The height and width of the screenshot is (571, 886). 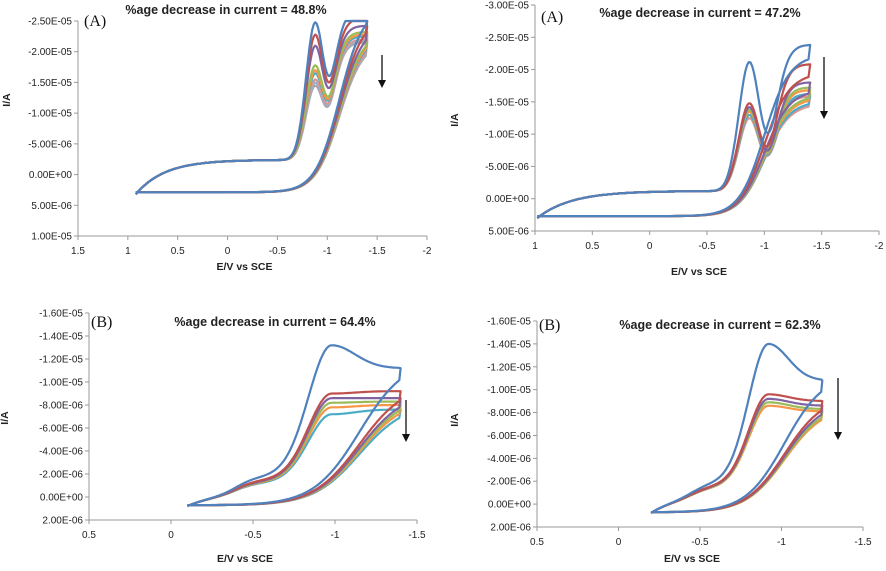 I want to click on y-tick-label: -3.00E-05, so click(x=507, y=6).